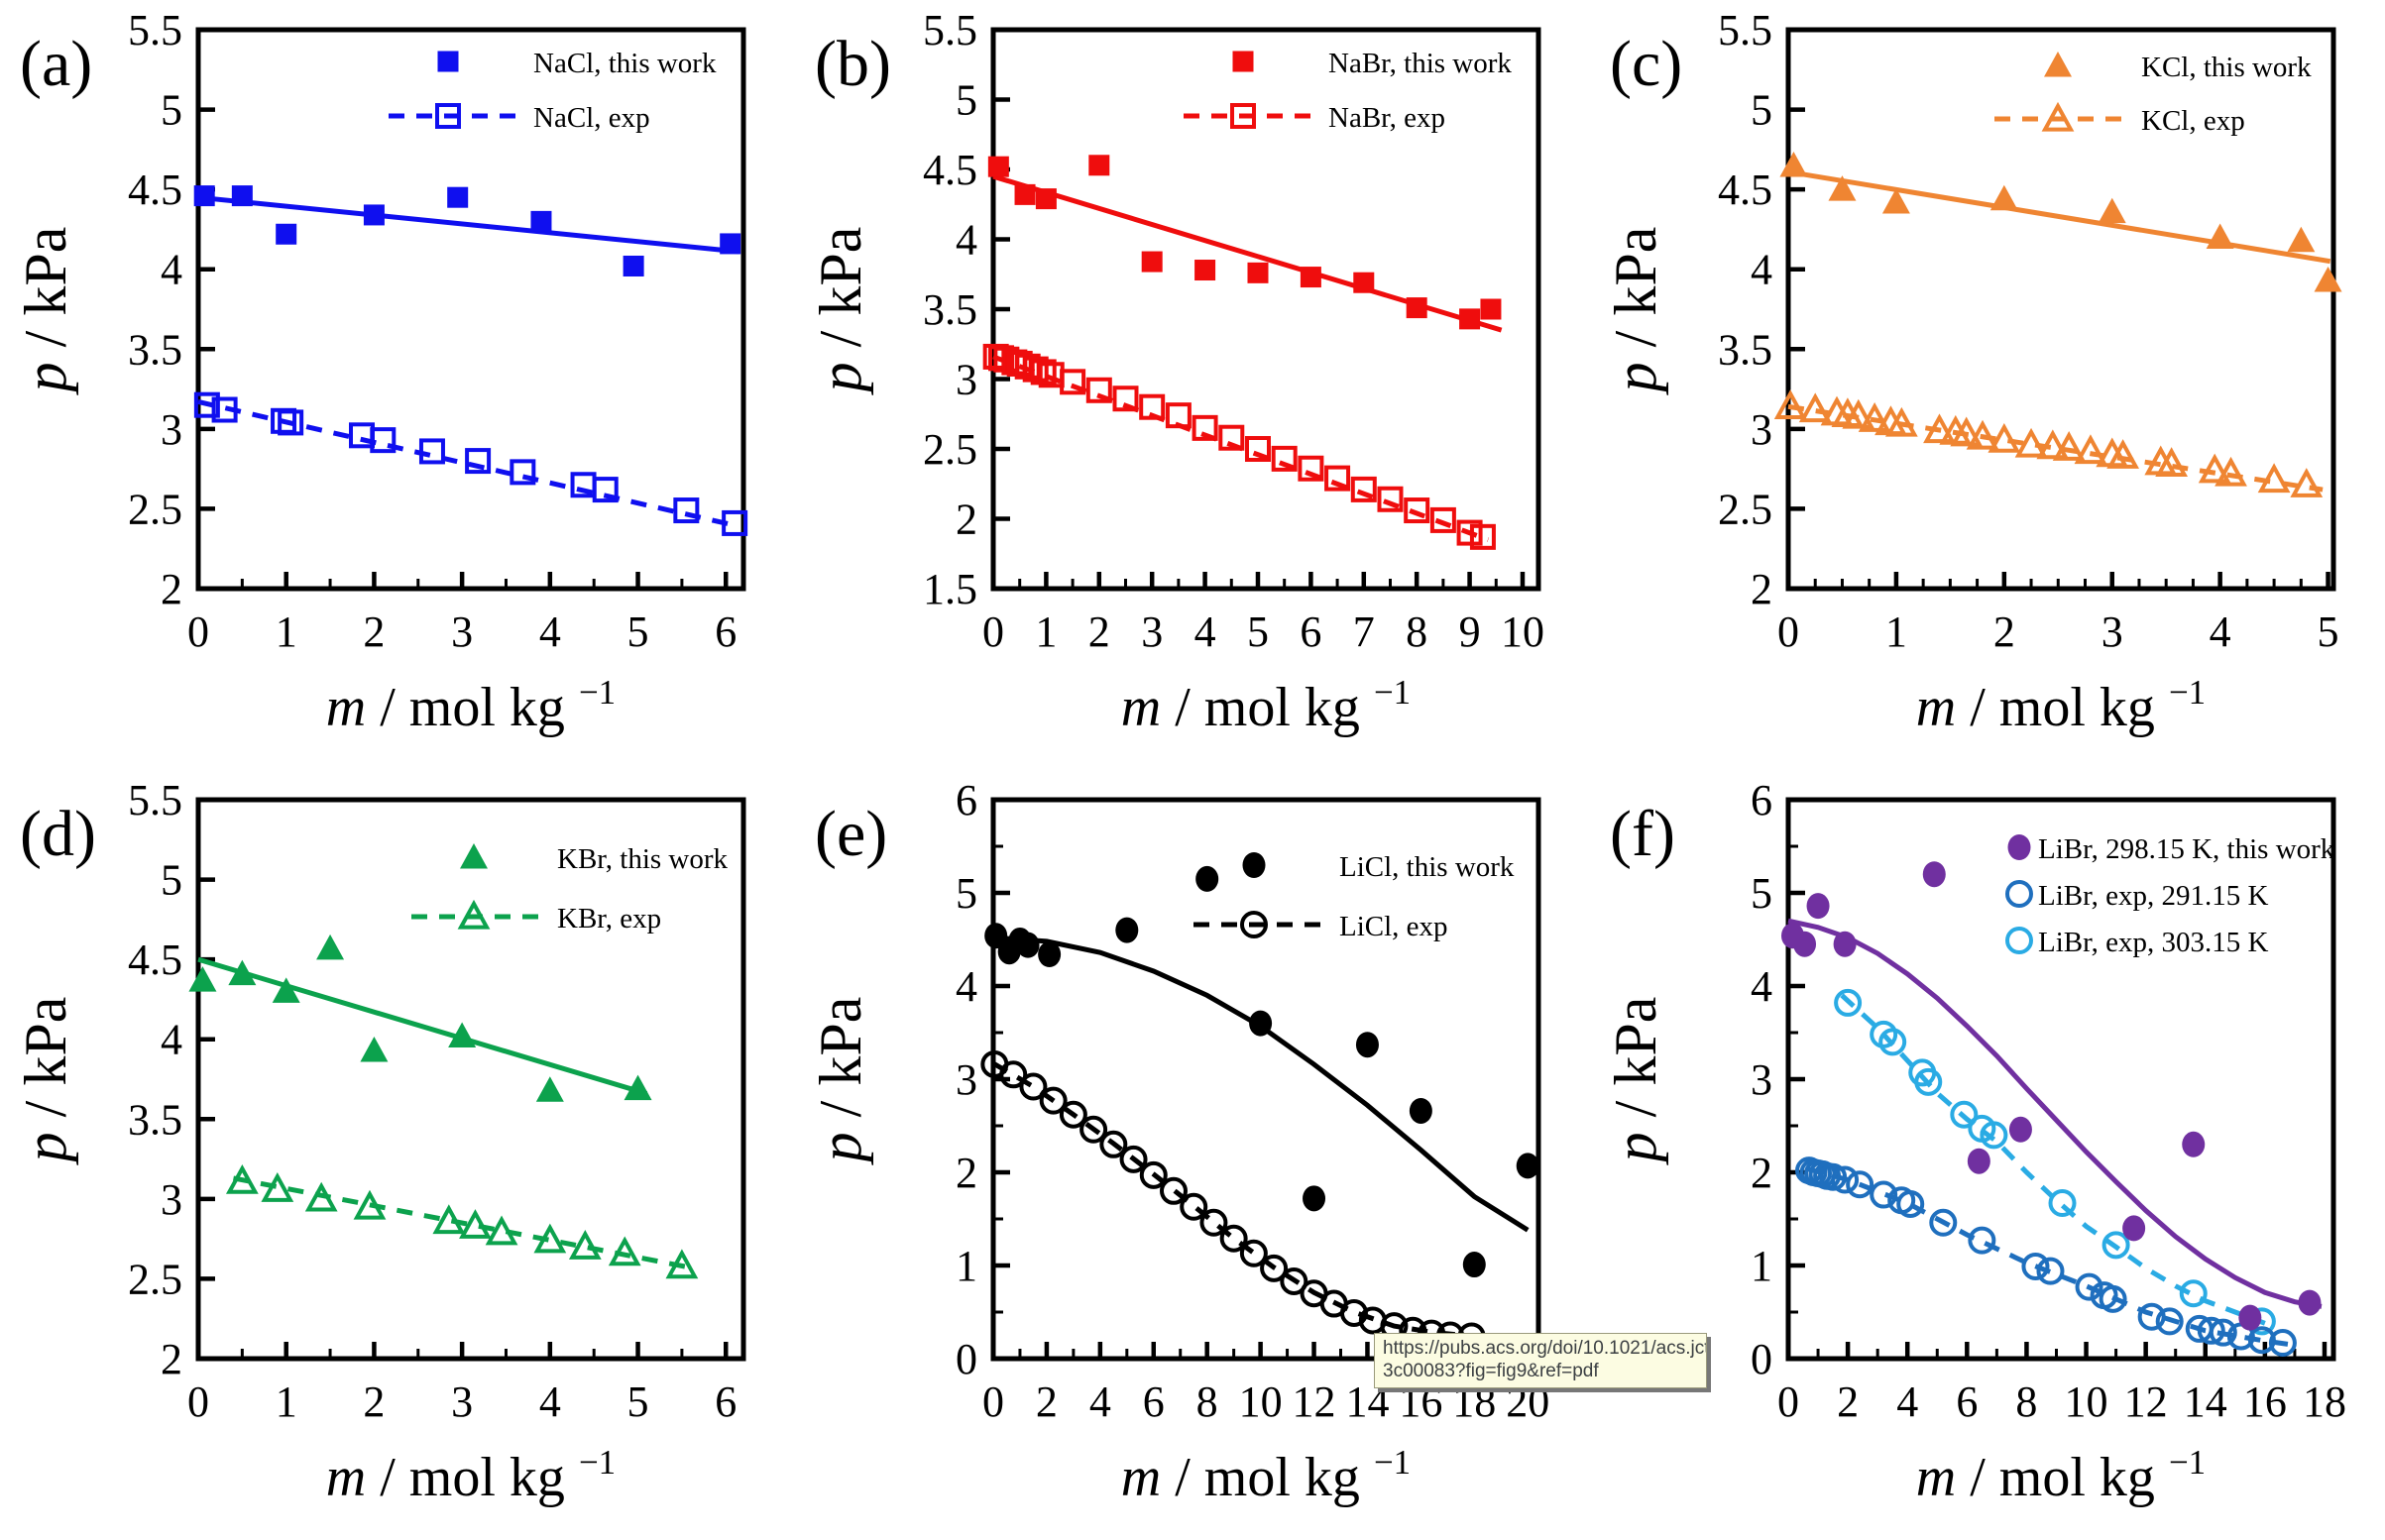 The width and height of the screenshot is (2385, 1540). What do you see at coordinates (2153, 942) in the screenshot?
I see `svg-text: LiBr, exp, 303.15 K` at bounding box center [2153, 942].